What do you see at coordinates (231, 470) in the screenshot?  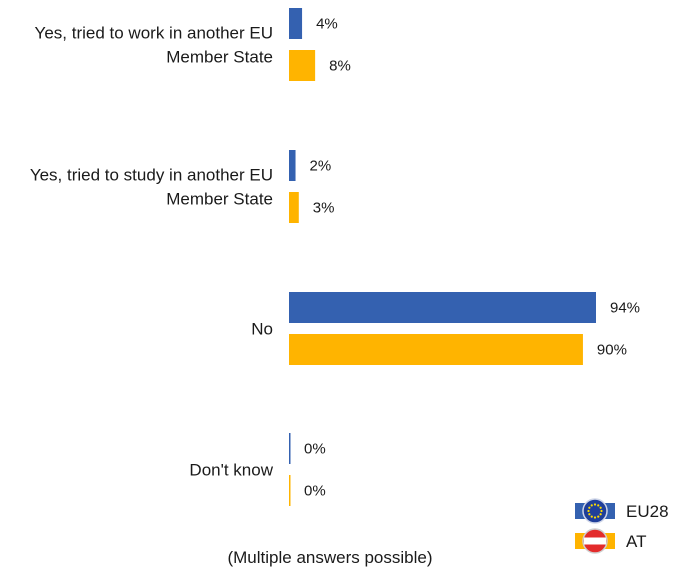 I see `category-label: Don't know` at bounding box center [231, 470].